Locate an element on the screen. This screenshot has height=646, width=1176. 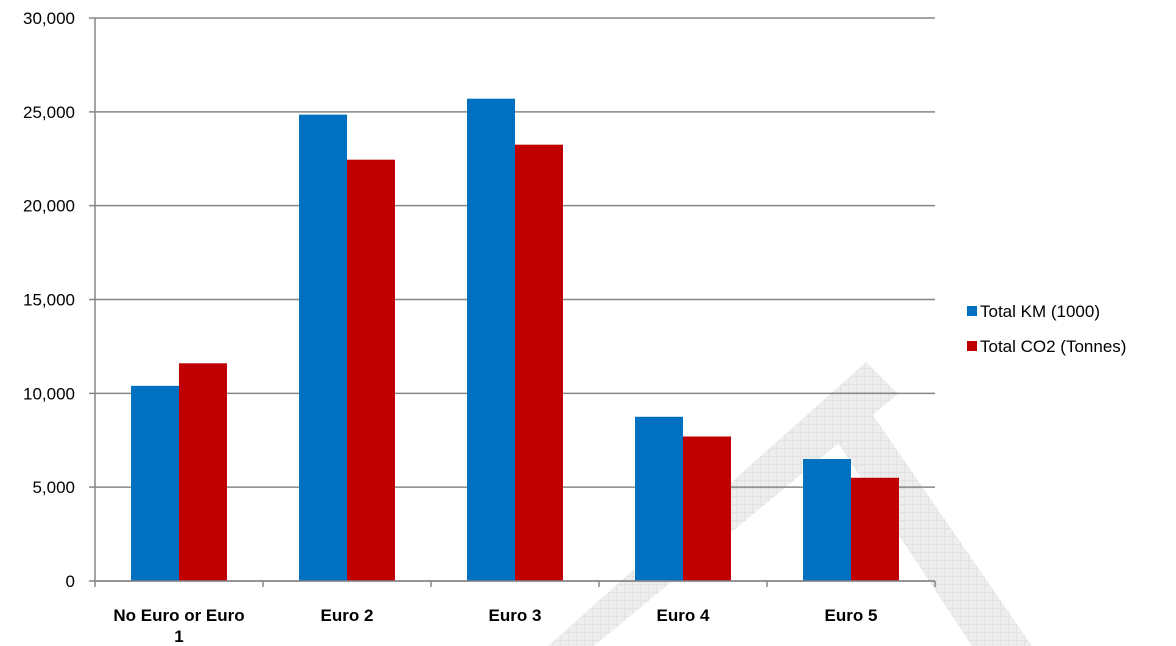
x-tick-label-line: Euro 2 is located at coordinates (347, 615).